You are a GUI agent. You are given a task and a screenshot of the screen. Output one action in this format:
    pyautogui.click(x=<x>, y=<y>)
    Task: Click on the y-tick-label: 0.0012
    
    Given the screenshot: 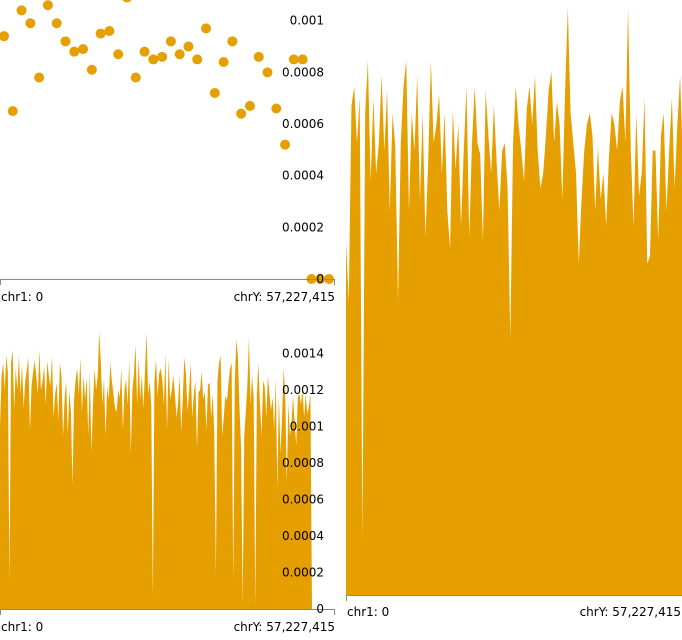 What is the action you would take?
    pyautogui.click(x=303, y=390)
    